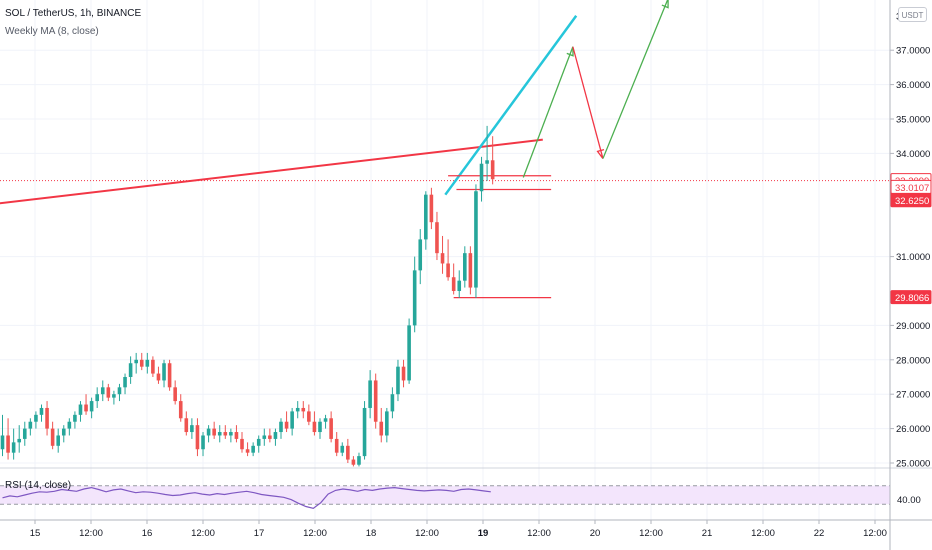 This screenshot has width=932, height=550. I want to click on price-tick-label: 27.0000, so click(913, 395).